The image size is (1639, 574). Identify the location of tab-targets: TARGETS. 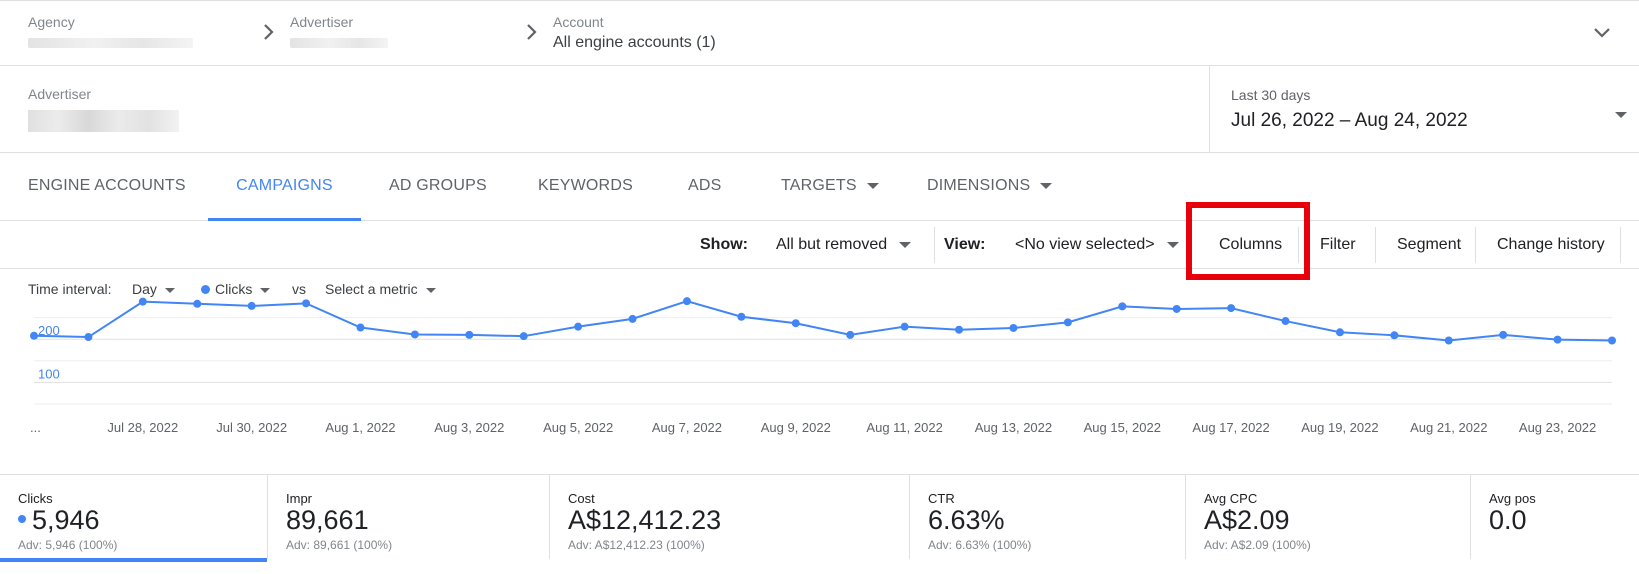
(830, 187).